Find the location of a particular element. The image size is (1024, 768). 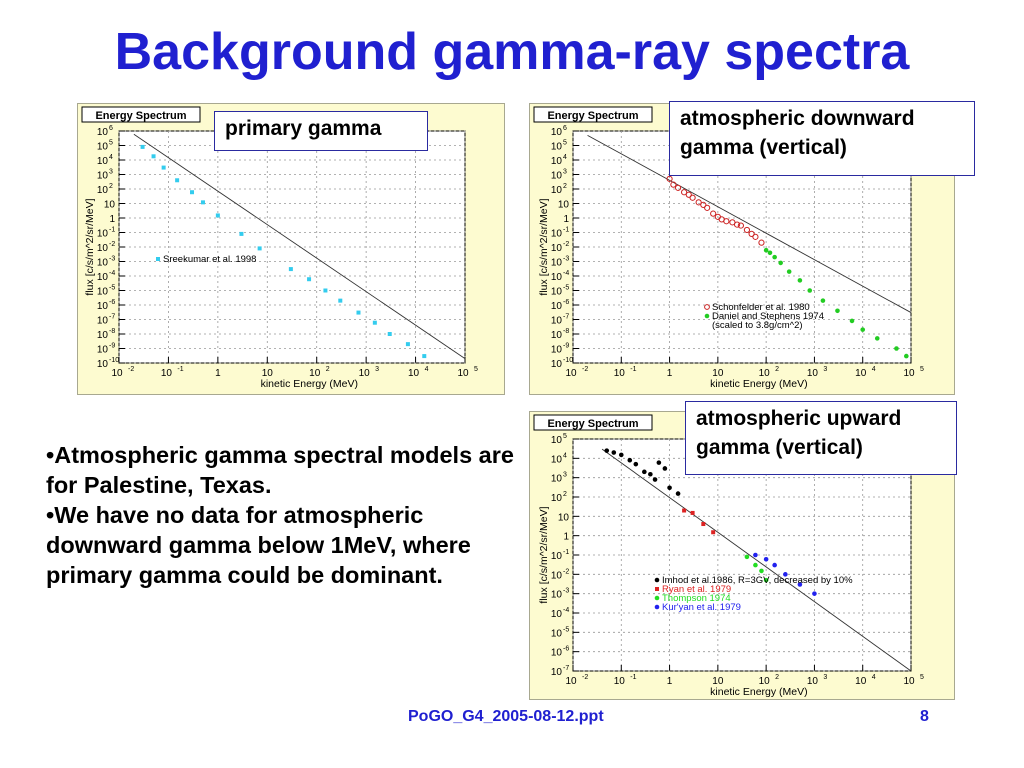

y-tick-exponent: -9 is located at coordinates (566, 346).